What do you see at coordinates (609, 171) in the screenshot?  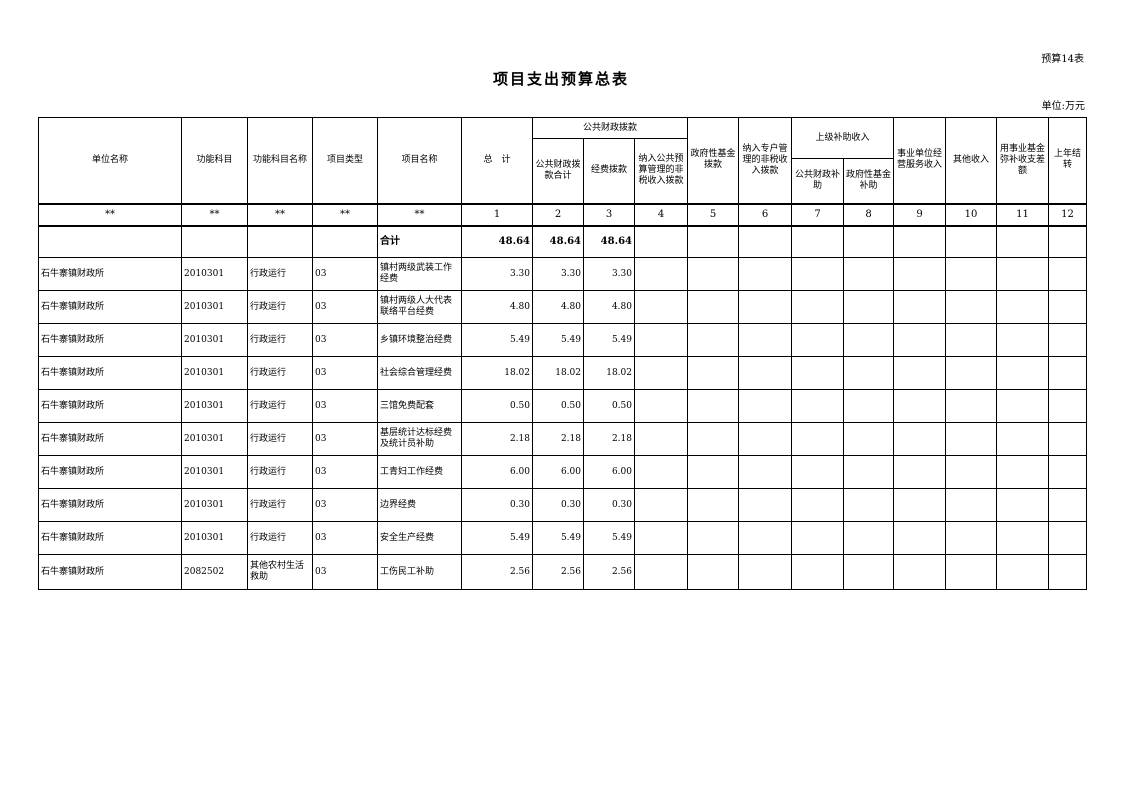 I see `col-header-funds-allocation: 经费拨款` at bounding box center [609, 171].